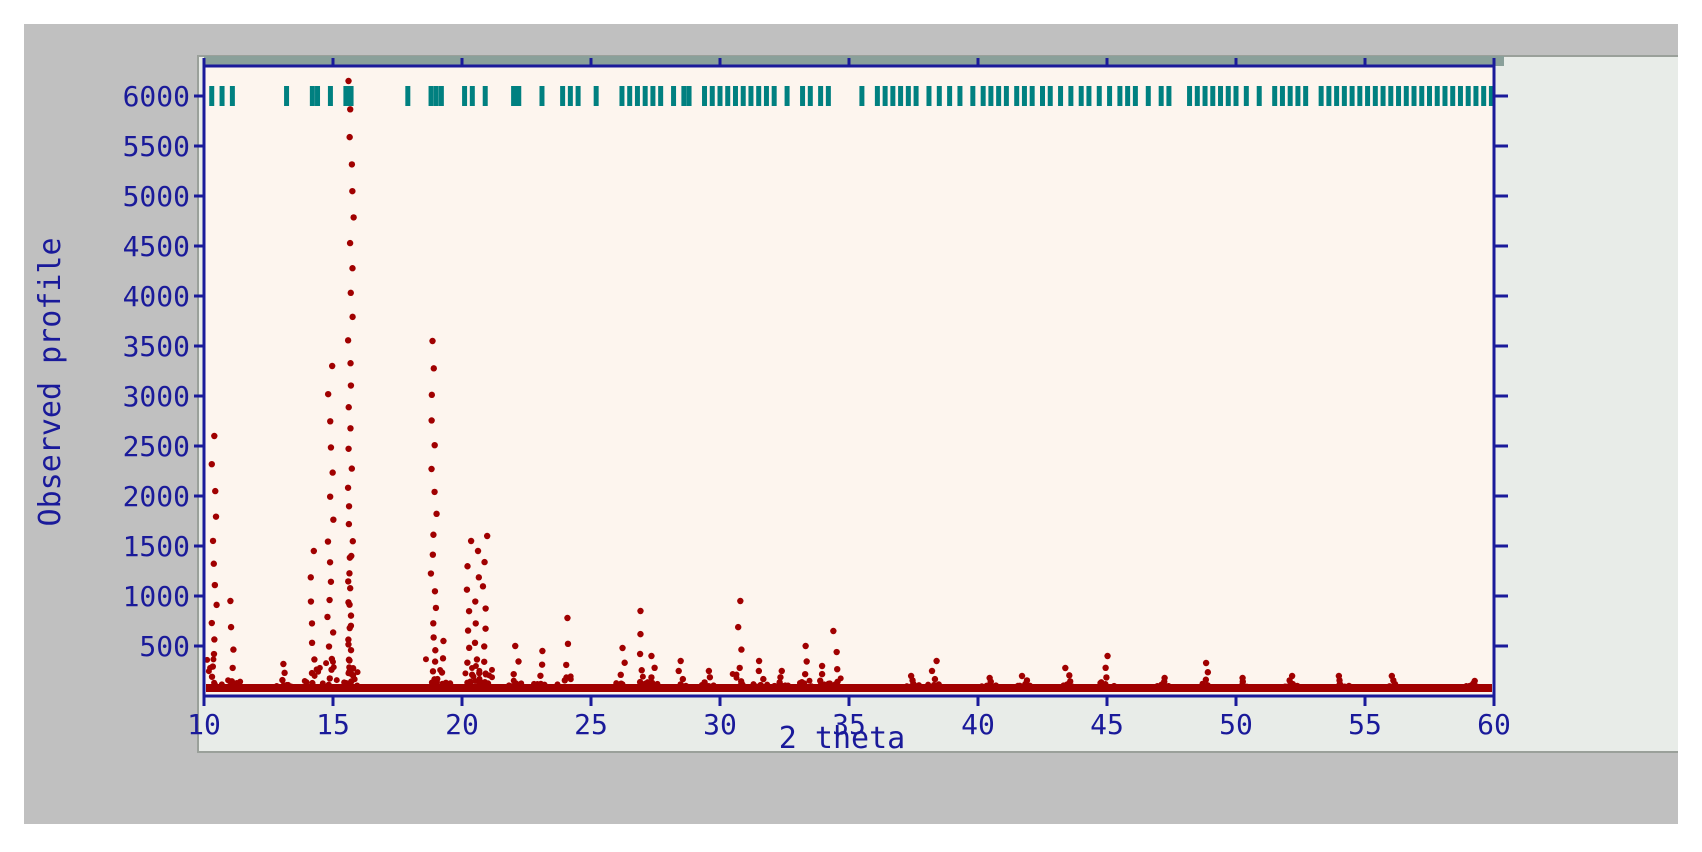 The width and height of the screenshot is (1702, 852). Describe the element at coordinates (333, 724) in the screenshot. I see `x-tick-label: 15` at that location.